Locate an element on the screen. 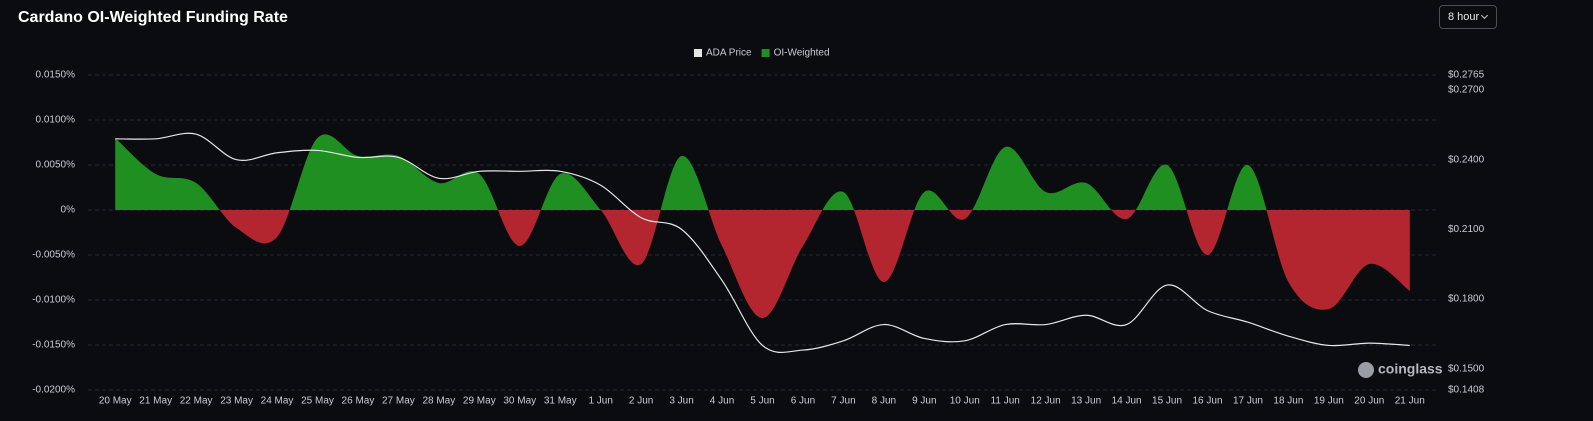  x-tick-label: 2 Jun is located at coordinates (641, 401).